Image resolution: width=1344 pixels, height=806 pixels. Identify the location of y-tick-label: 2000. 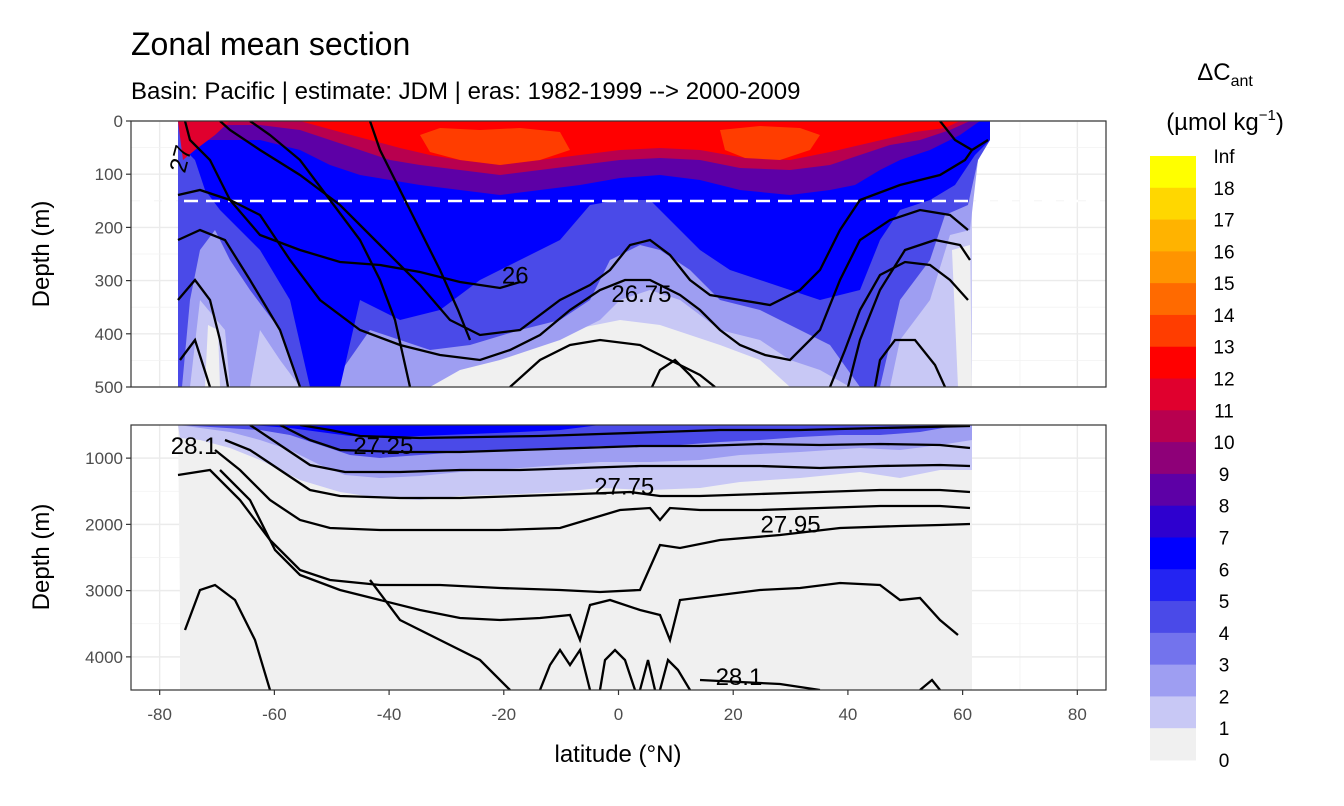
(104, 524).